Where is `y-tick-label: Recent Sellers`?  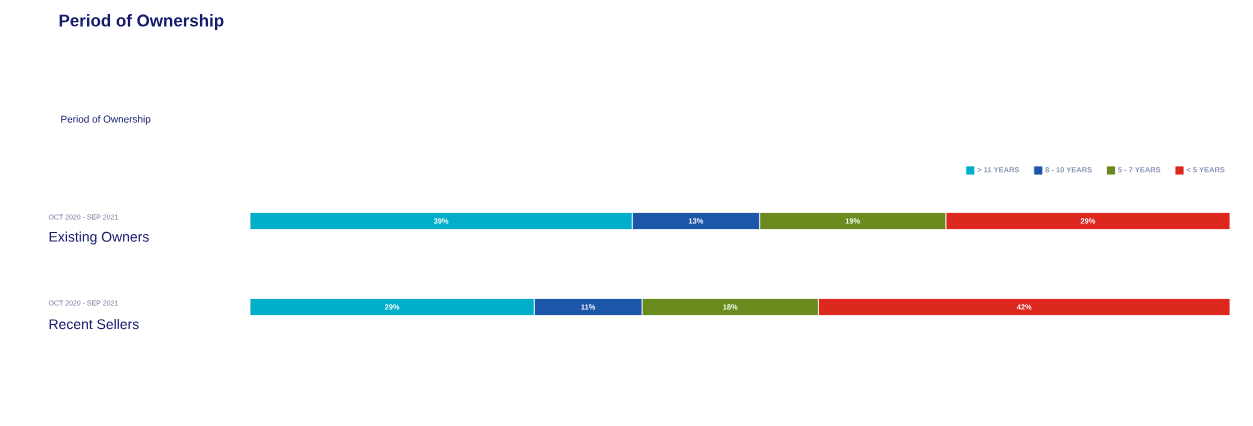
y-tick-label: Recent Sellers is located at coordinates (94, 324).